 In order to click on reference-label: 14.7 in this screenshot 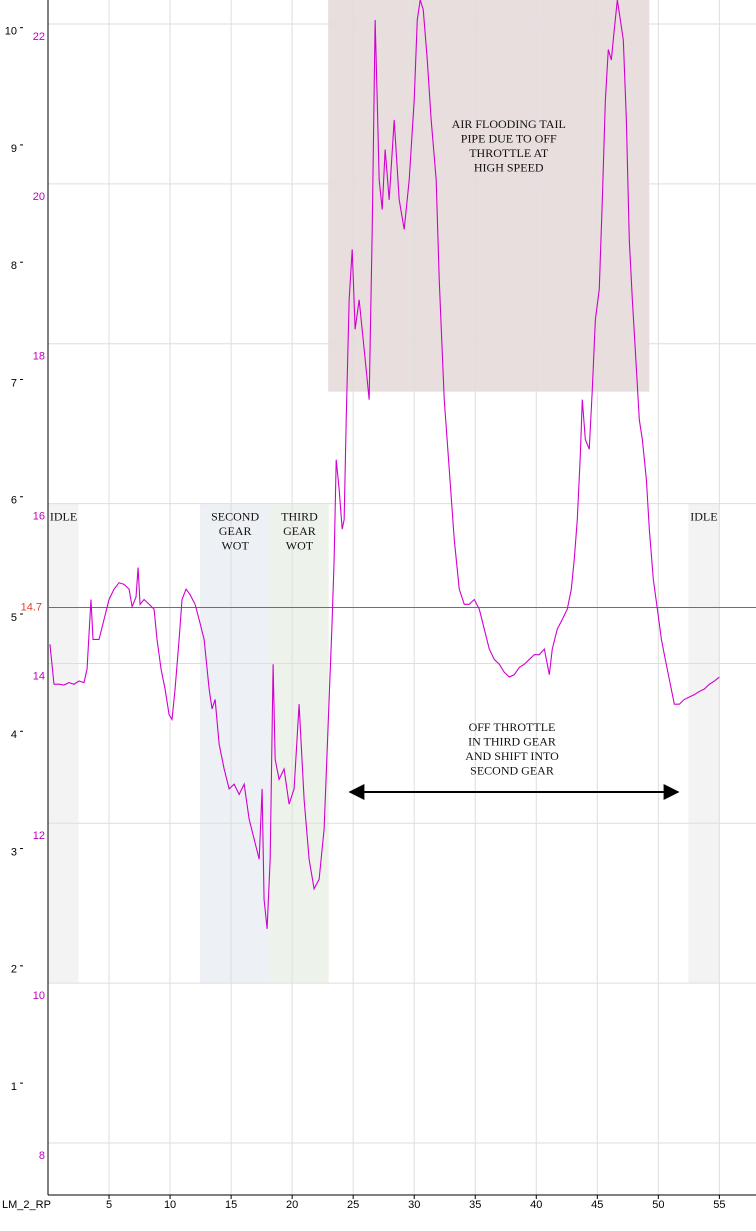, I will do `click(31, 607)`.